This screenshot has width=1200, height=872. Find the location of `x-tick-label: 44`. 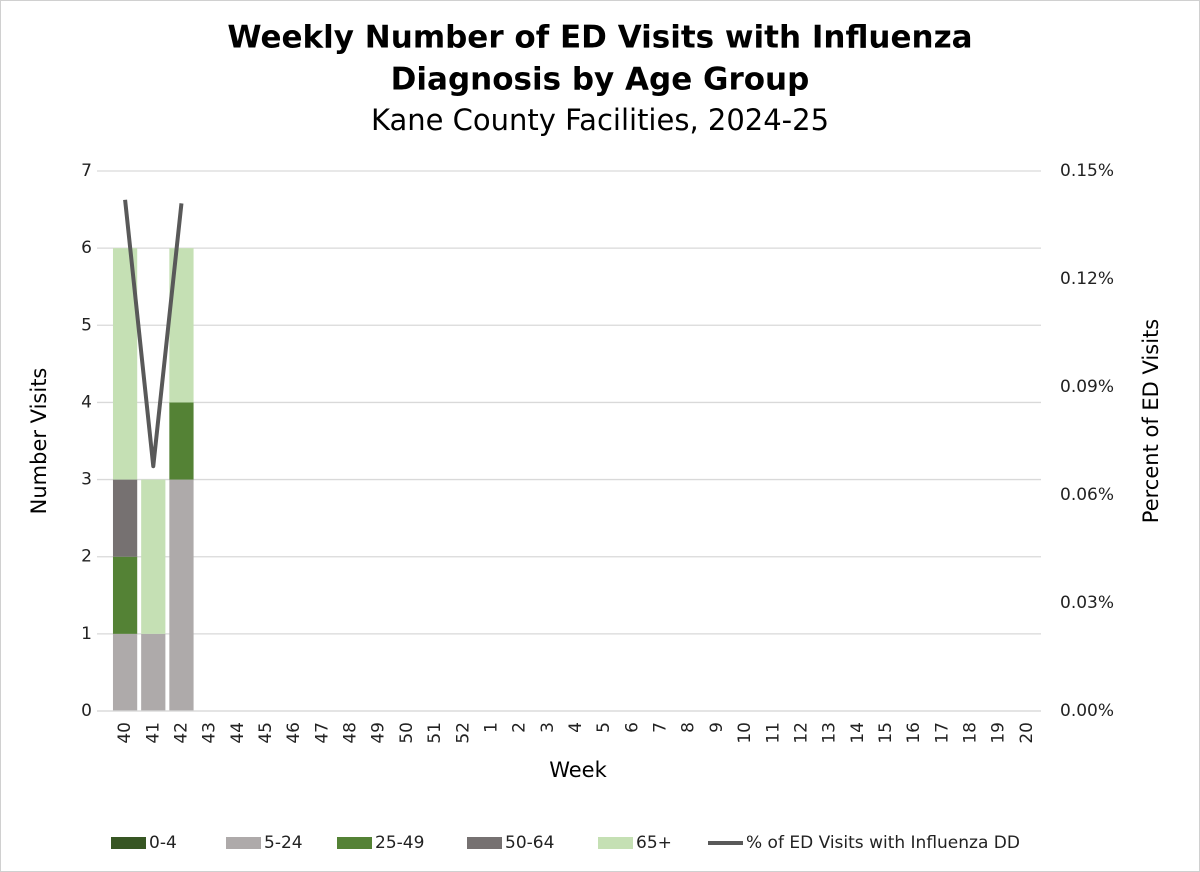

x-tick-label: 44 is located at coordinates (238, 733).